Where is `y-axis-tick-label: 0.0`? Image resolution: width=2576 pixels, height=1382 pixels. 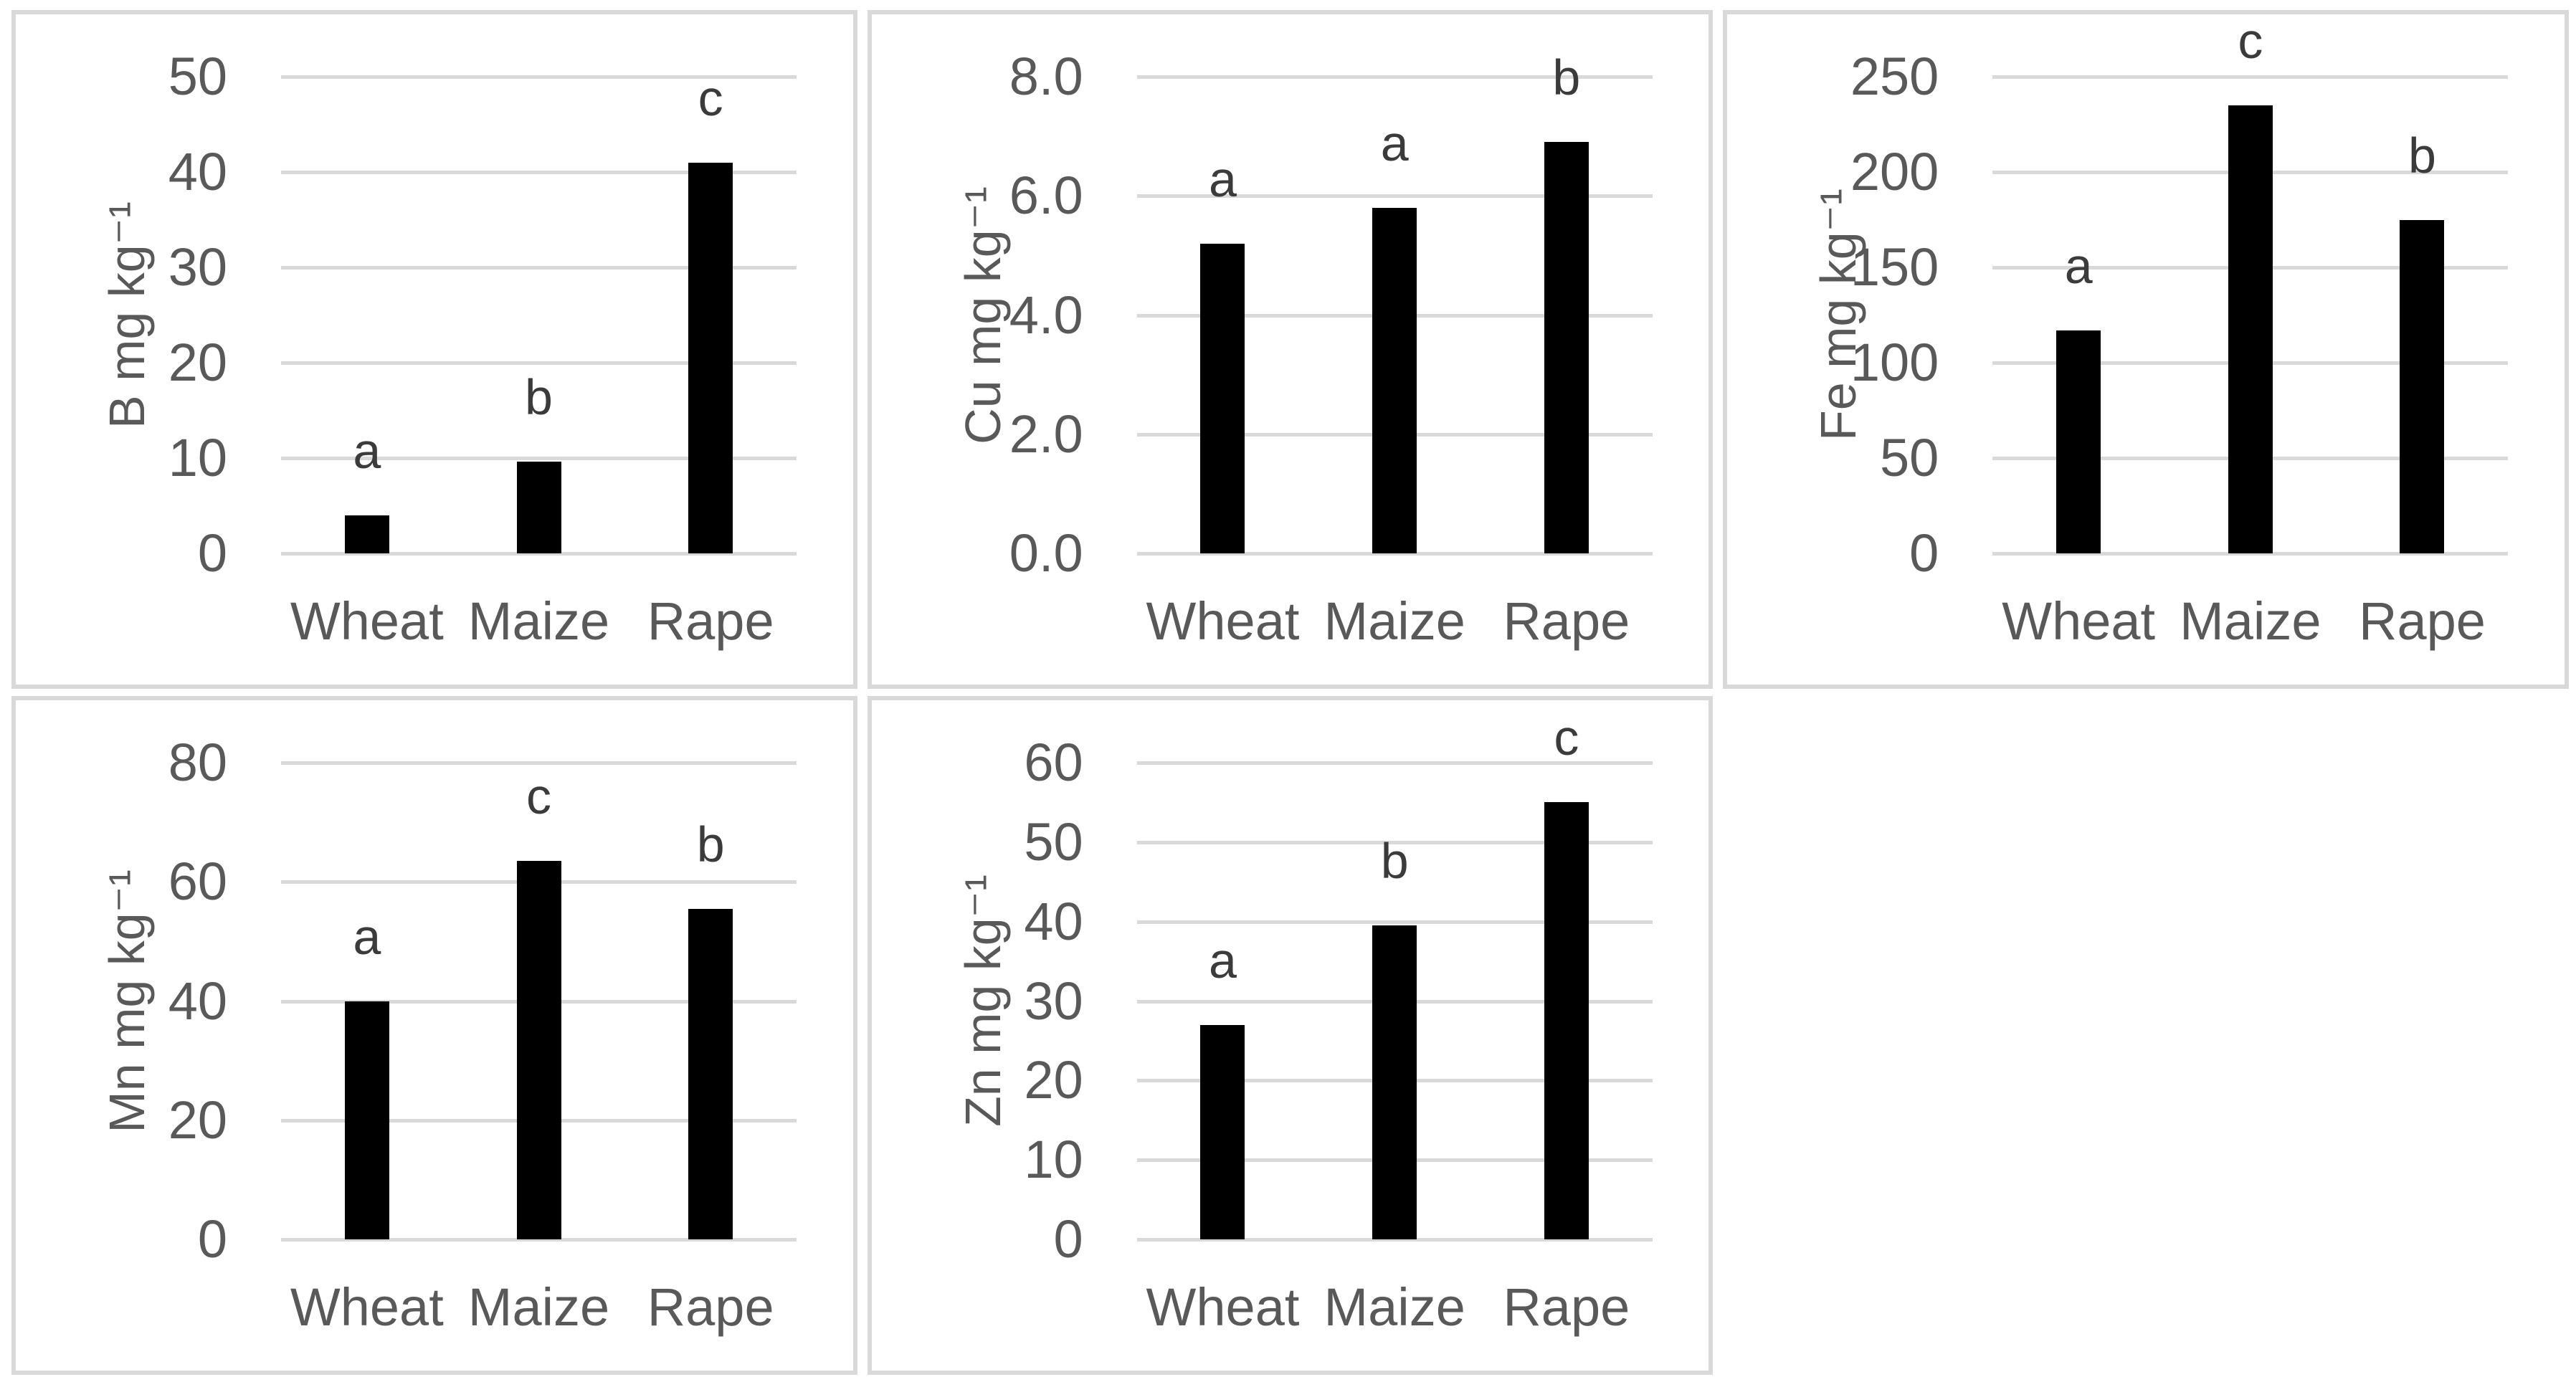 y-axis-tick-label: 0.0 is located at coordinates (1046, 553).